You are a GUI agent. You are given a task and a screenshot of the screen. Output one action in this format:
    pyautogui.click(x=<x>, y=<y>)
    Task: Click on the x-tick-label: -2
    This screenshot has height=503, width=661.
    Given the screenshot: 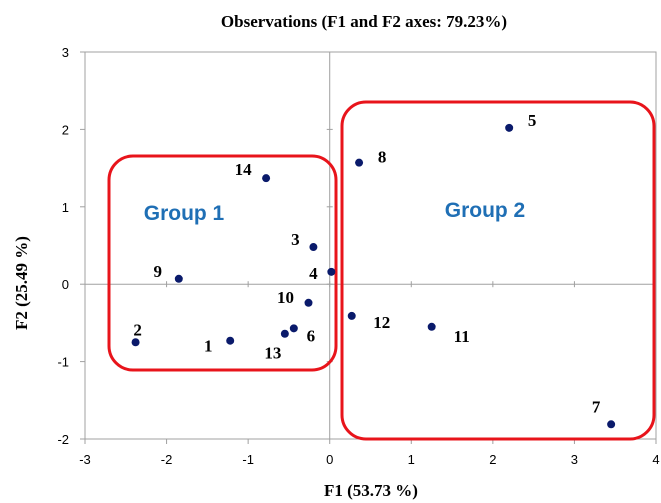 What is the action you would take?
    pyautogui.click(x=167, y=459)
    